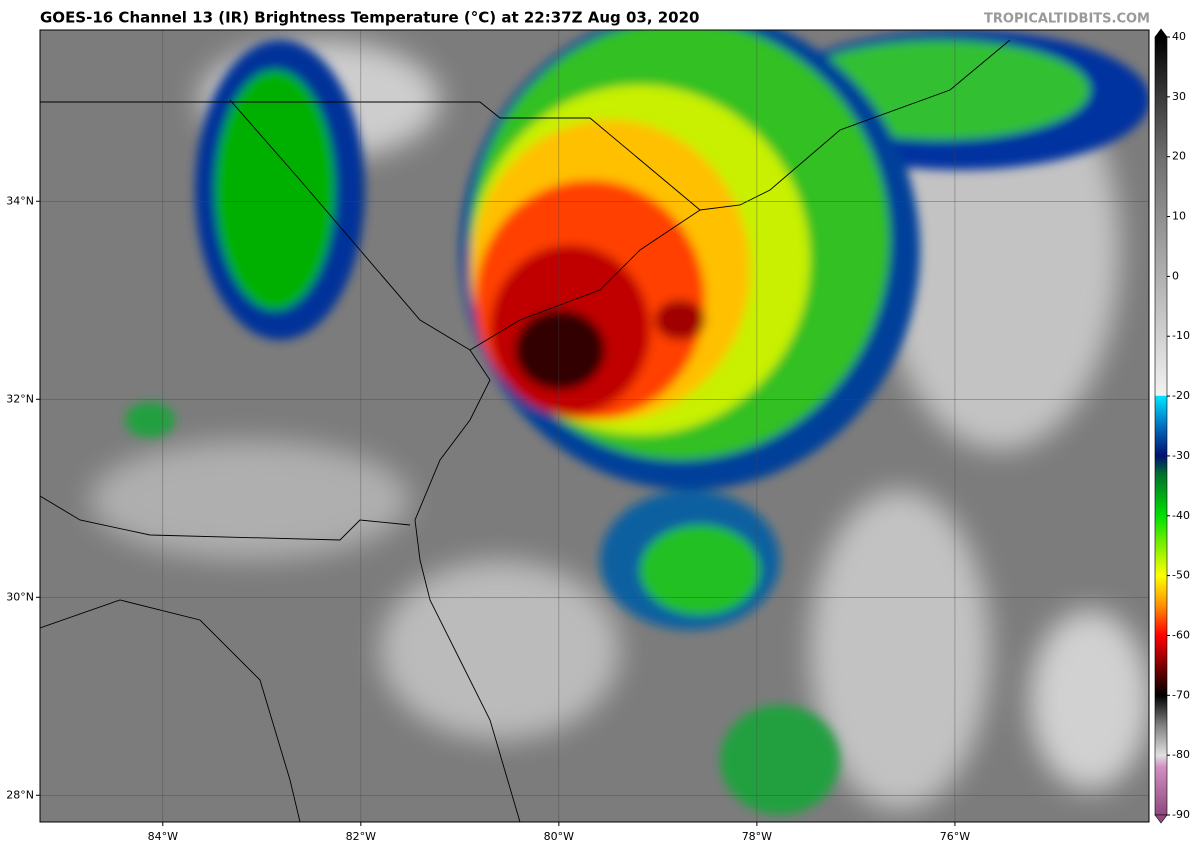  What do you see at coordinates (1181, 395) in the screenshot?
I see `colorbar-tick-label: -20` at bounding box center [1181, 395].